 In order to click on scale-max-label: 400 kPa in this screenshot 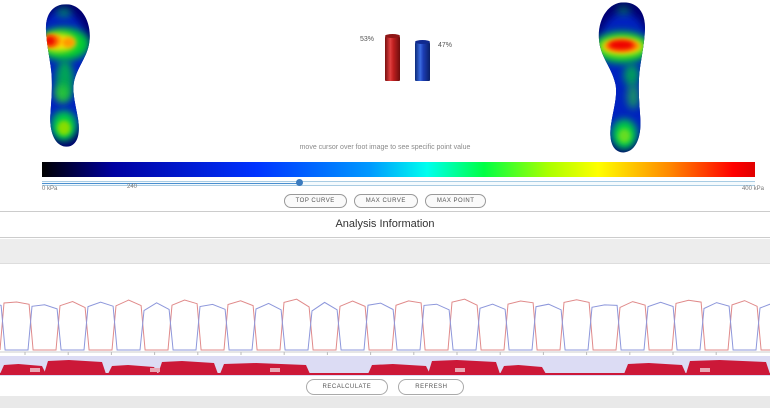, I will do `click(752, 189)`.